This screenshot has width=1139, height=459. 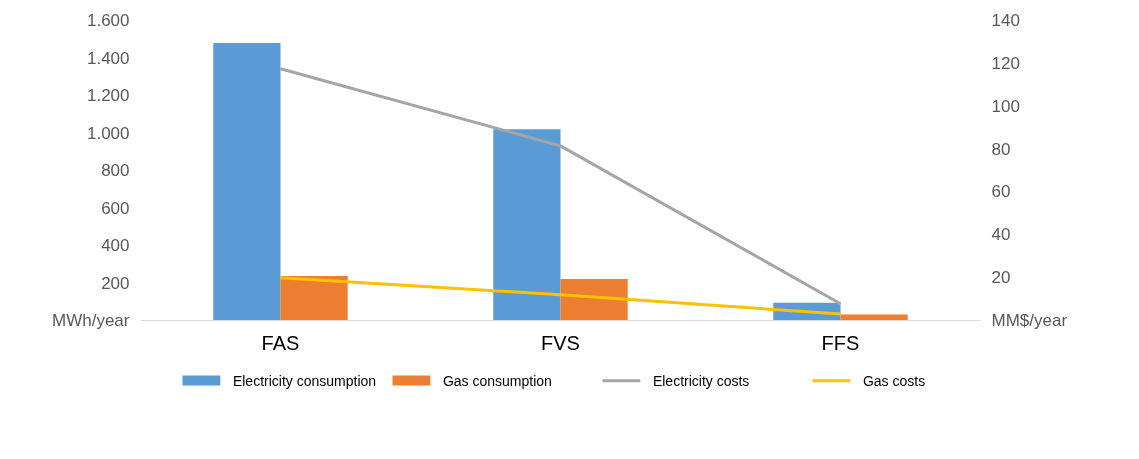 What do you see at coordinates (1005, 63) in the screenshot?
I see `y2-tick-label: 120` at bounding box center [1005, 63].